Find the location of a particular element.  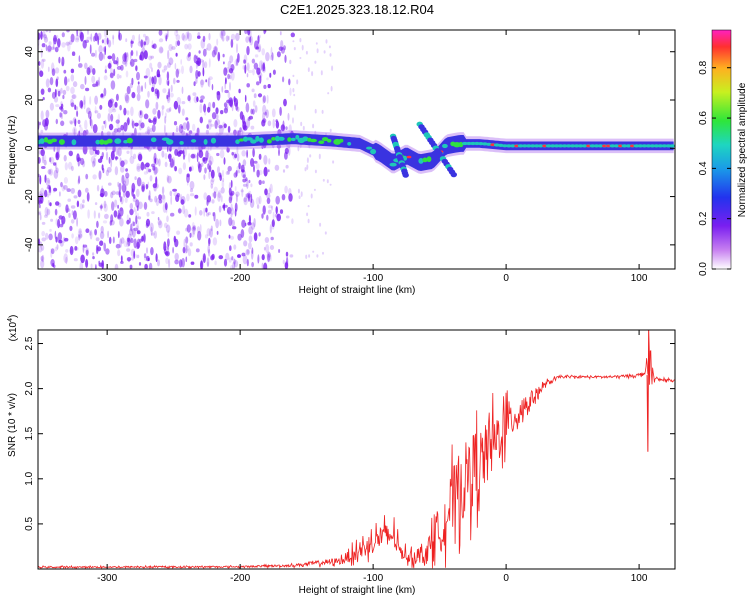

spectrogram-xtick-label: -200 is located at coordinates (240, 278).